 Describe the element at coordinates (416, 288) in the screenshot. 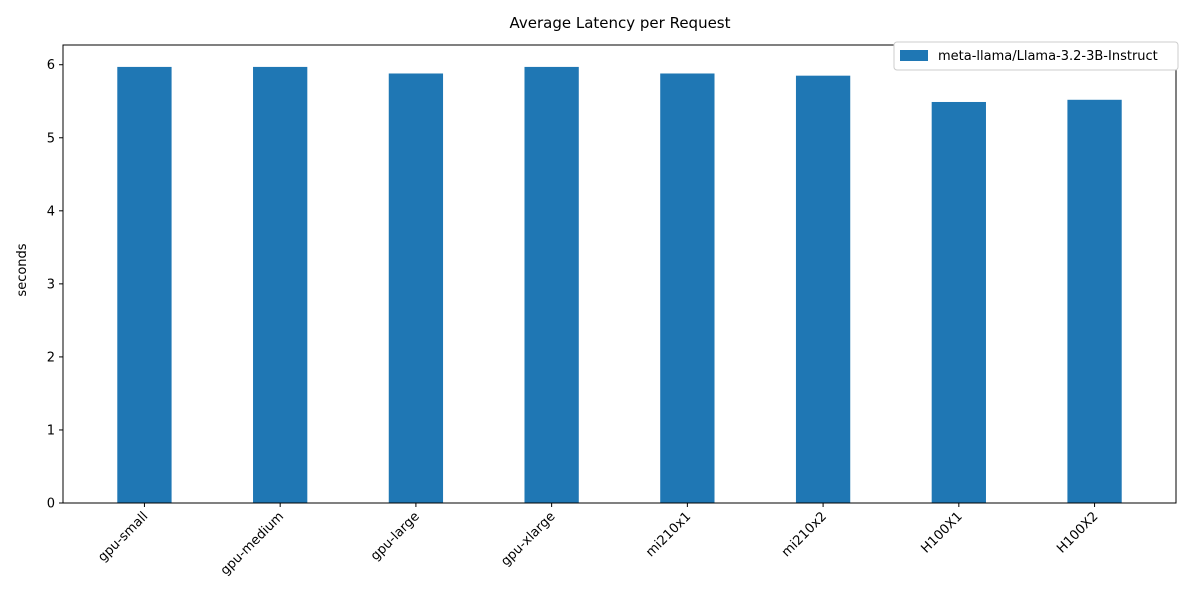

I see `bar-gpu-large` at that location.